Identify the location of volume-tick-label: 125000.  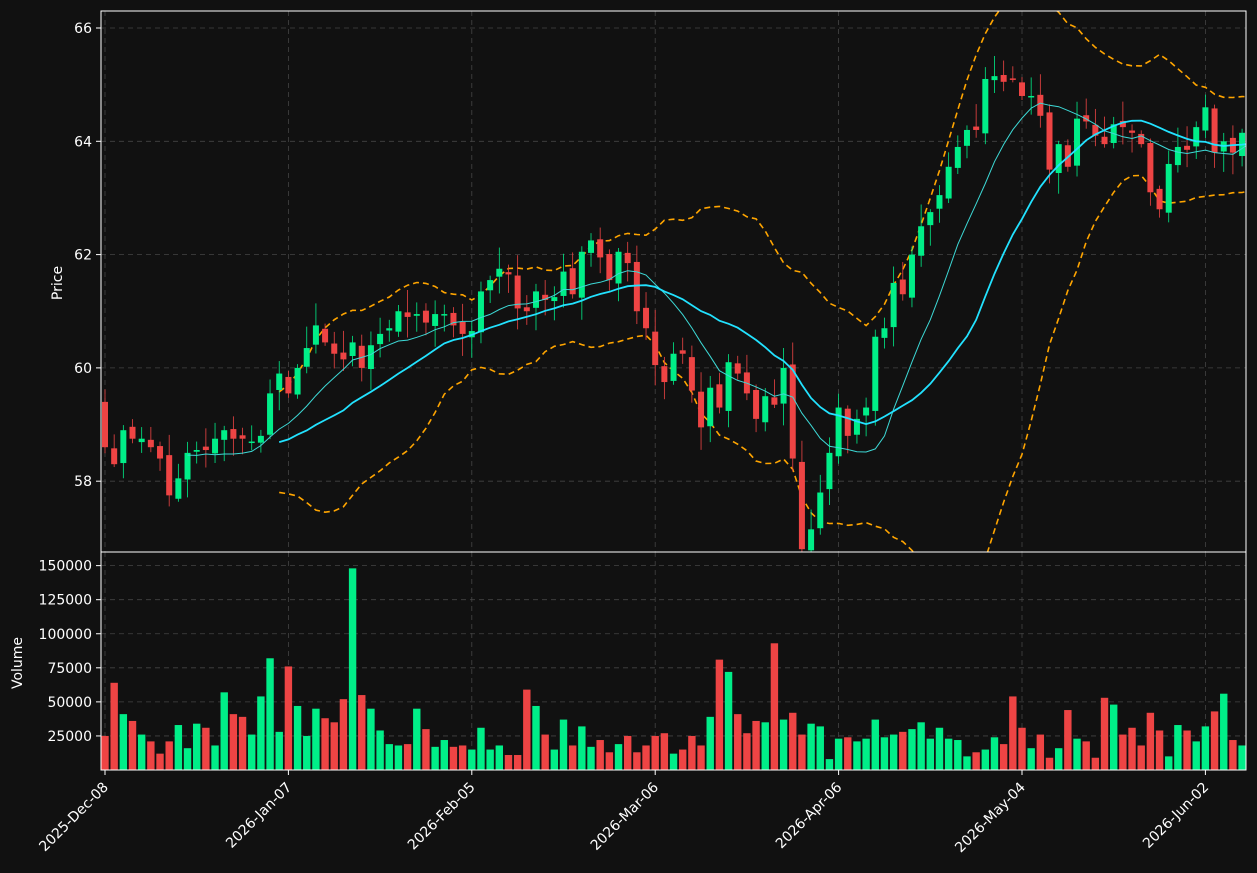
(65, 601).